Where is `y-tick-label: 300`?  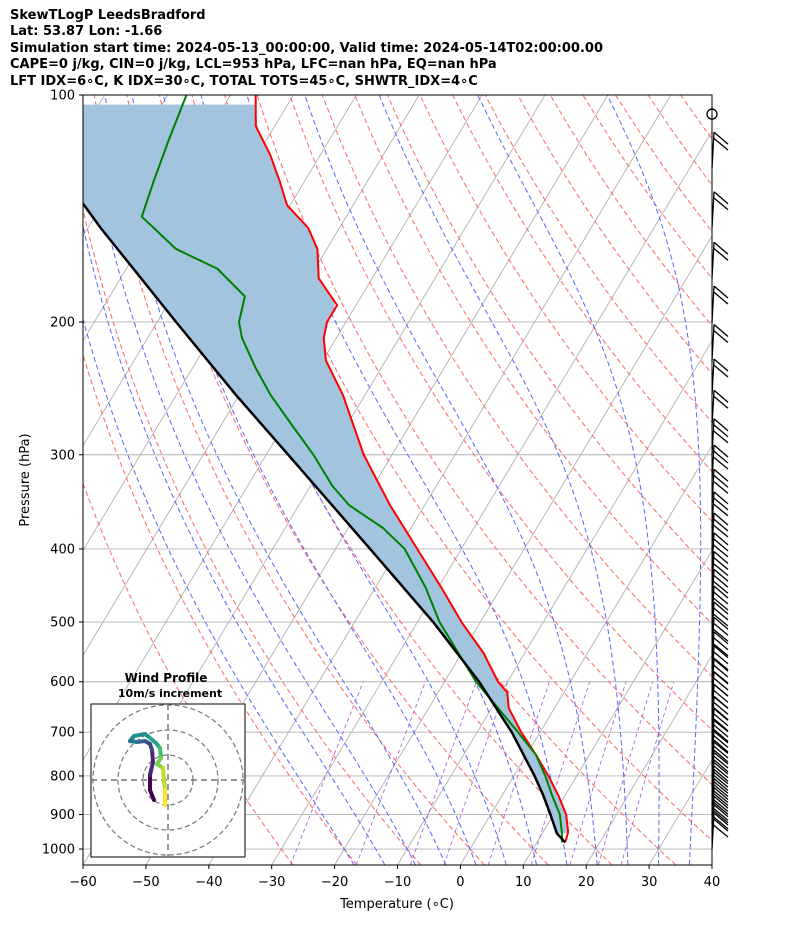
y-tick-label: 300 is located at coordinates (62, 455).